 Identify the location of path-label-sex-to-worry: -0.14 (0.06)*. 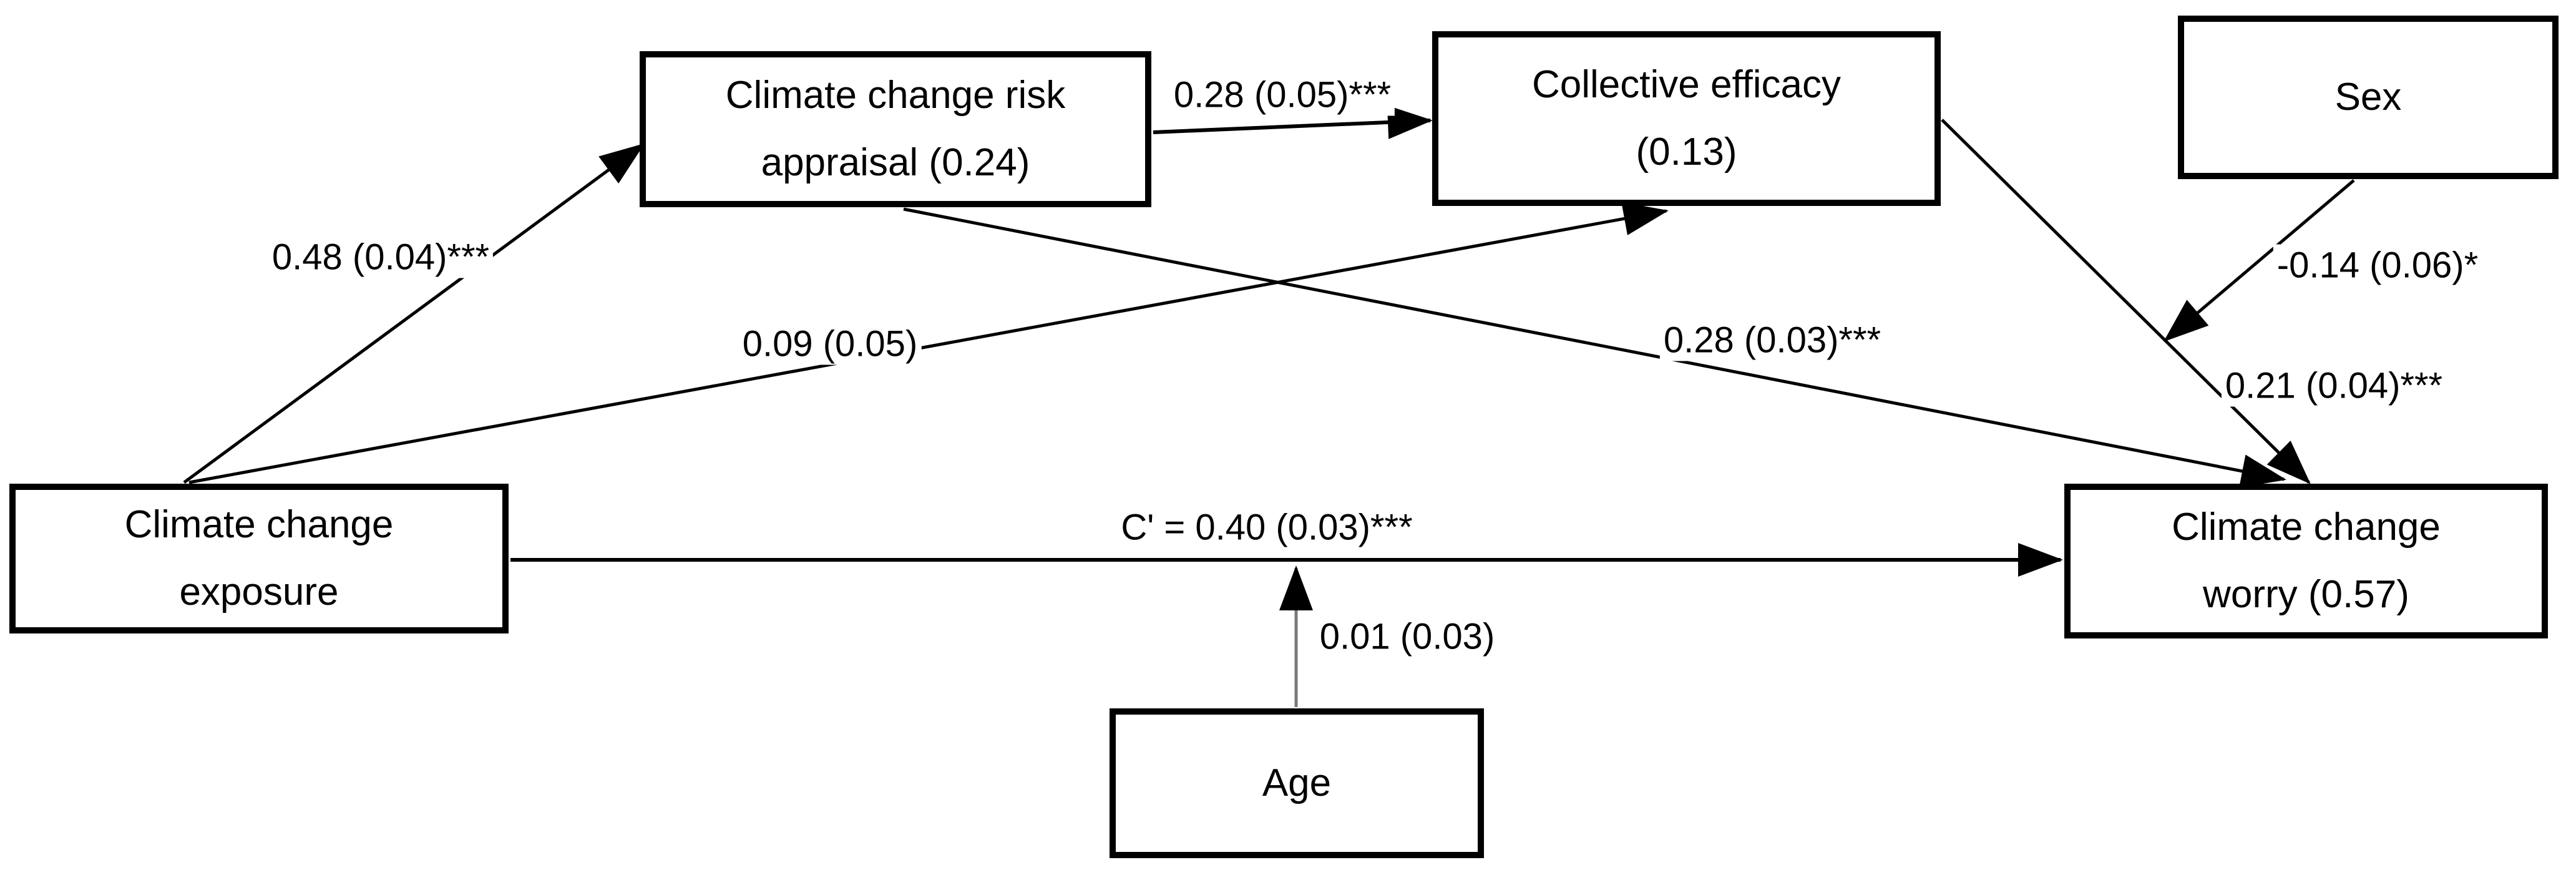
(2377, 265).